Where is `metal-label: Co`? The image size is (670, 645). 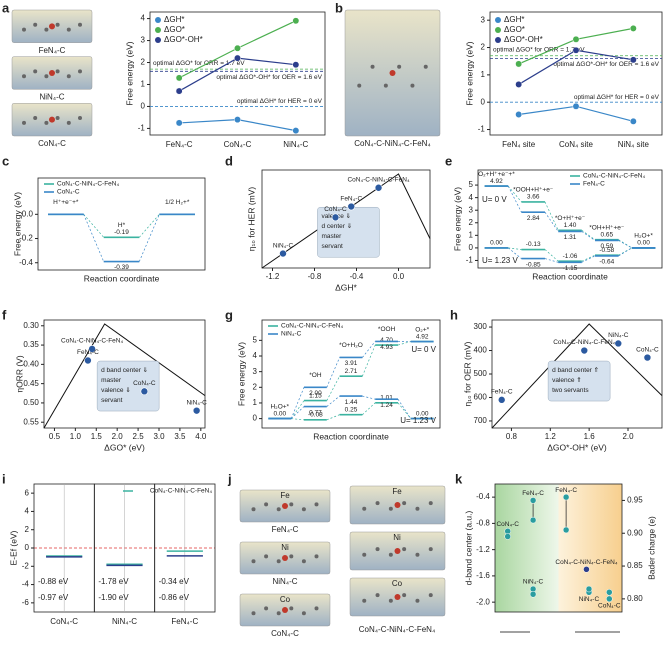 metal-label: Co is located at coordinates (397, 583).